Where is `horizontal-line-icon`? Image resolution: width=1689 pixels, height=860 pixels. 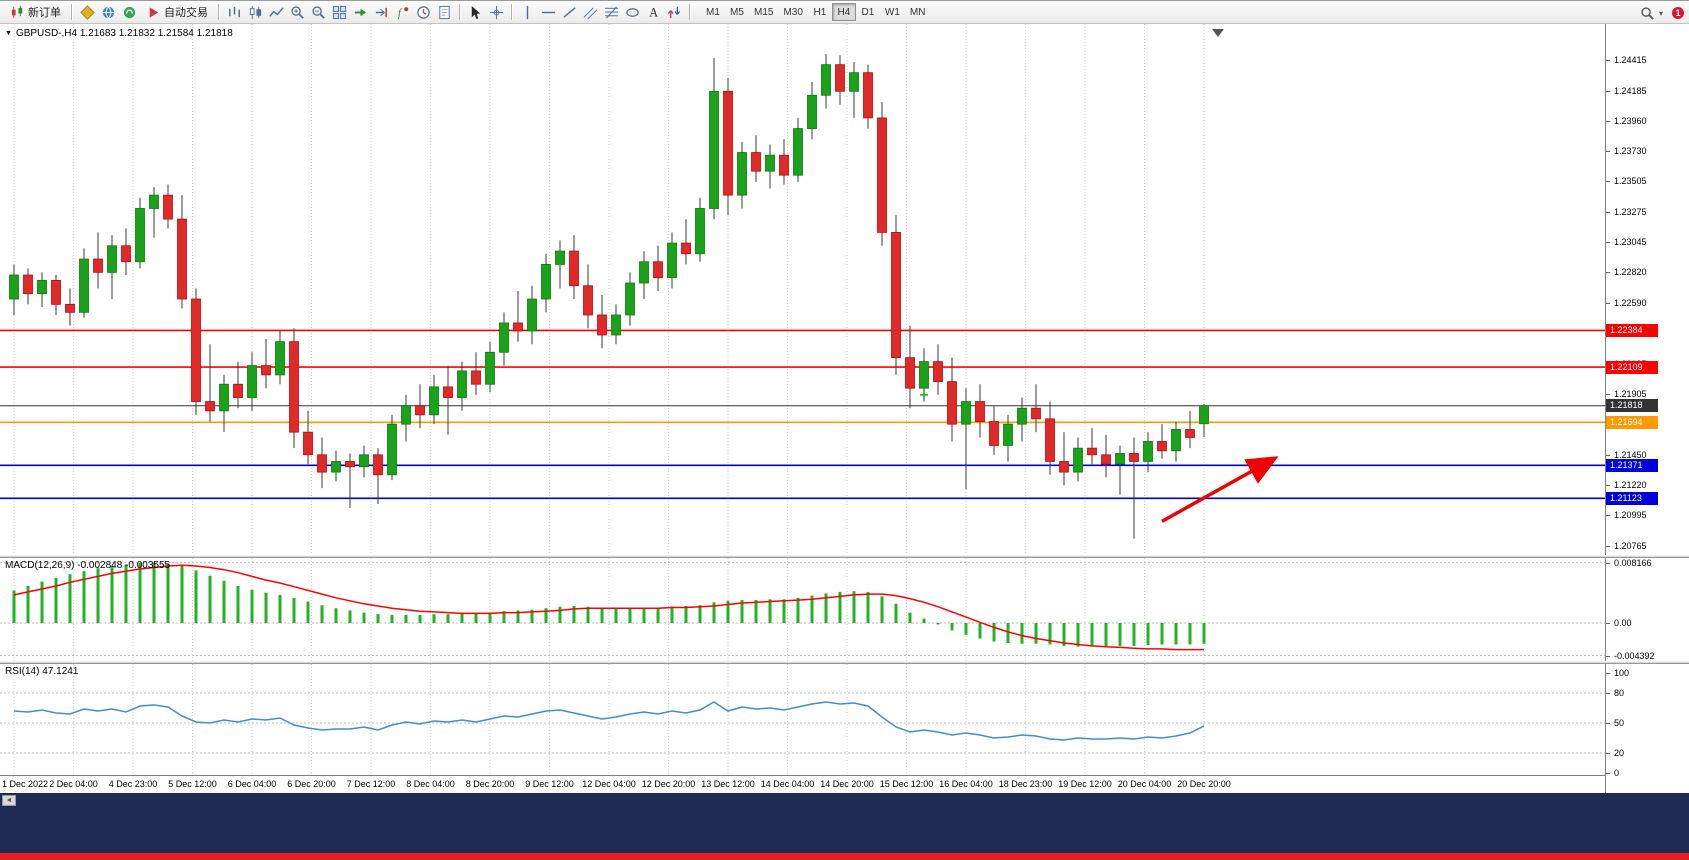 horizontal-line-icon is located at coordinates (548, 12).